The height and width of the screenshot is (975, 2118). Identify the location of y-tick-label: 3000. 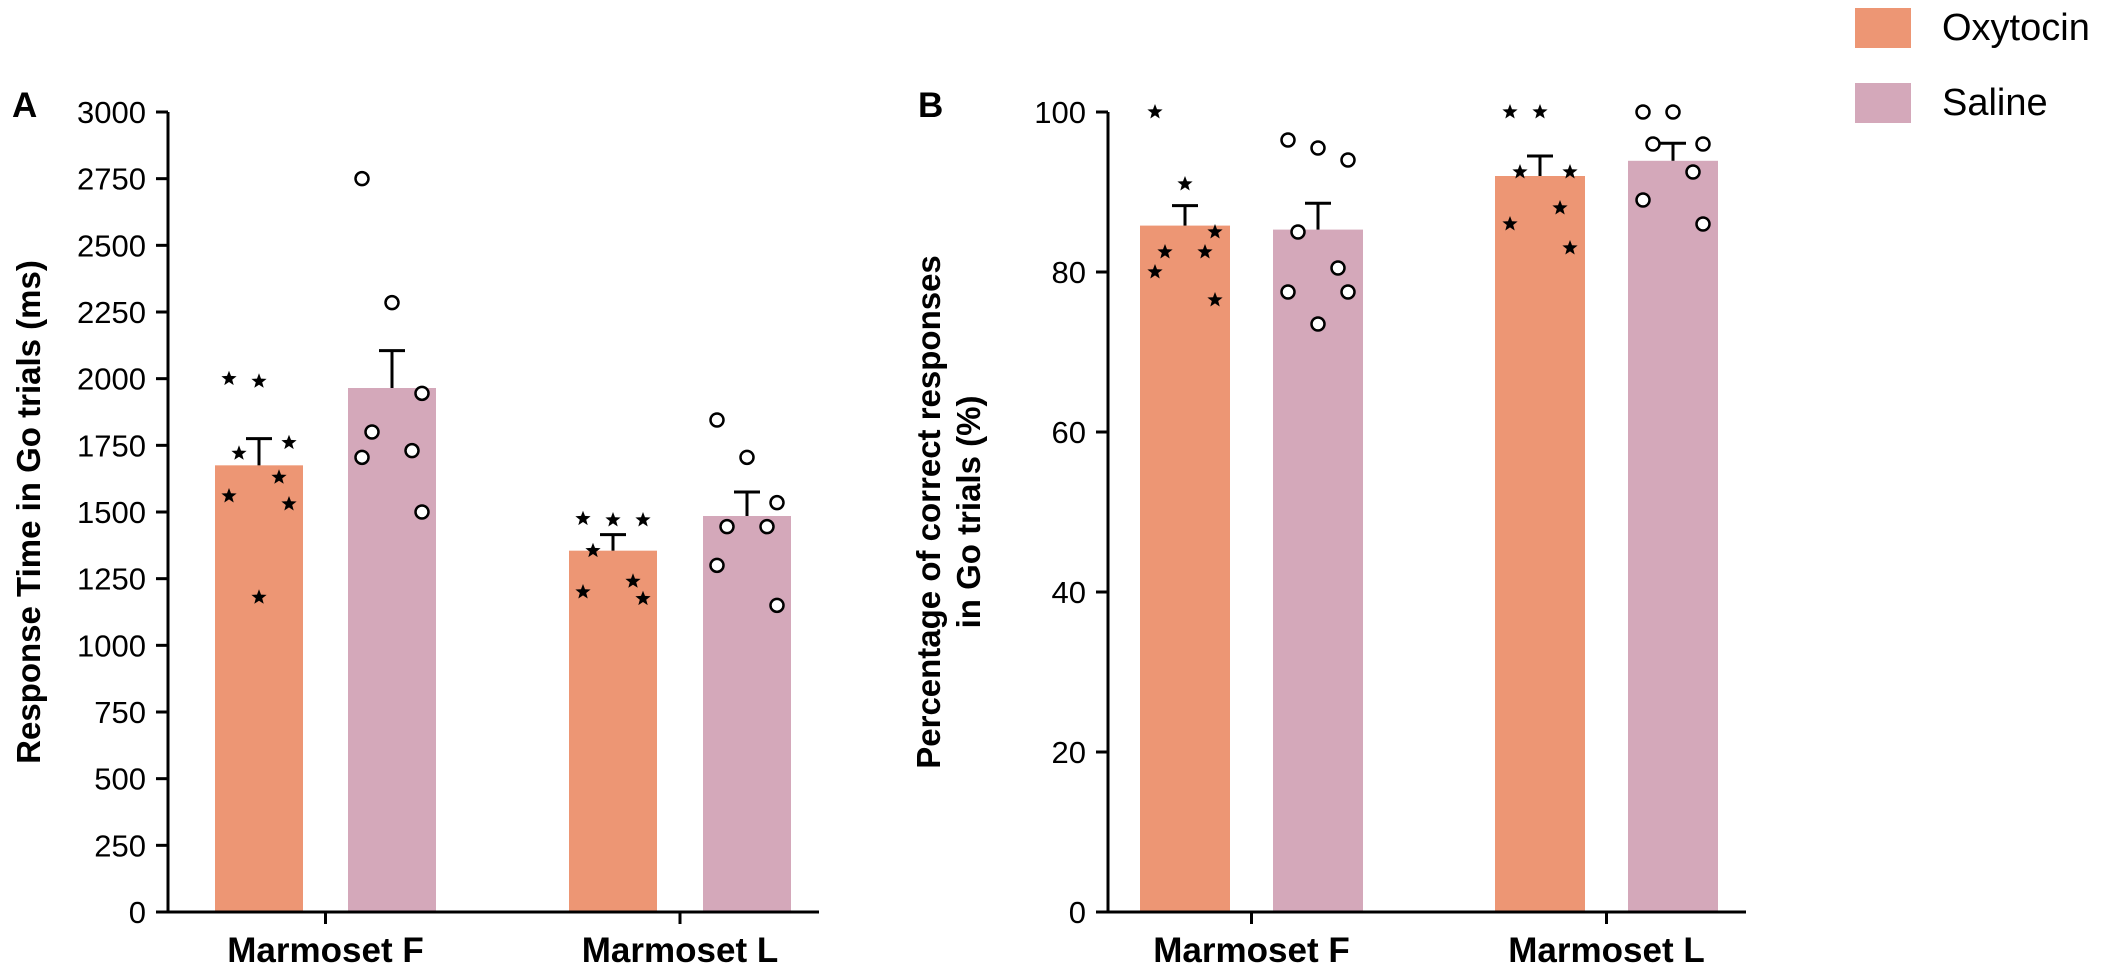
(111, 112).